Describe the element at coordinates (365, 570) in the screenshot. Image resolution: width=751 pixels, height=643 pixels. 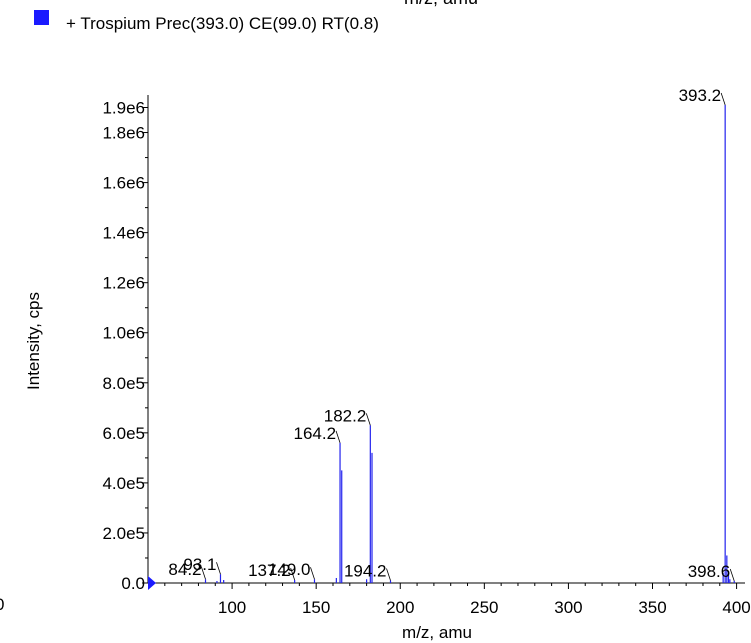
I see `peak-label: 194.2` at that location.